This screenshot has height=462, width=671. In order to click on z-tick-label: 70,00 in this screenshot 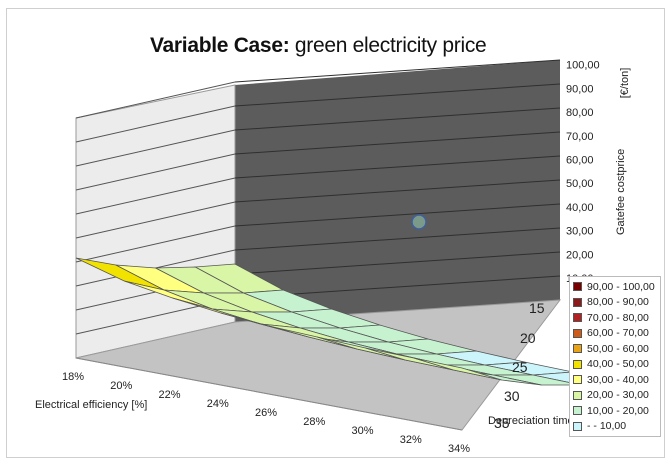, I will do `click(580, 137)`.